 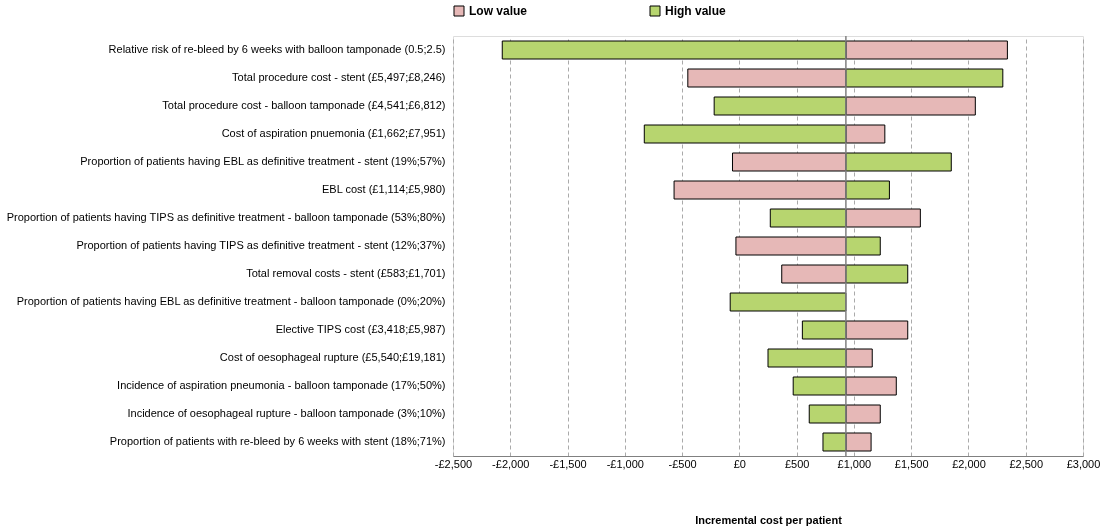 I want to click on y-tick-label: Relative risk of re-bleed by 6 weeks with balloon tamponade (0.5;2.5), so click(x=277, y=49).